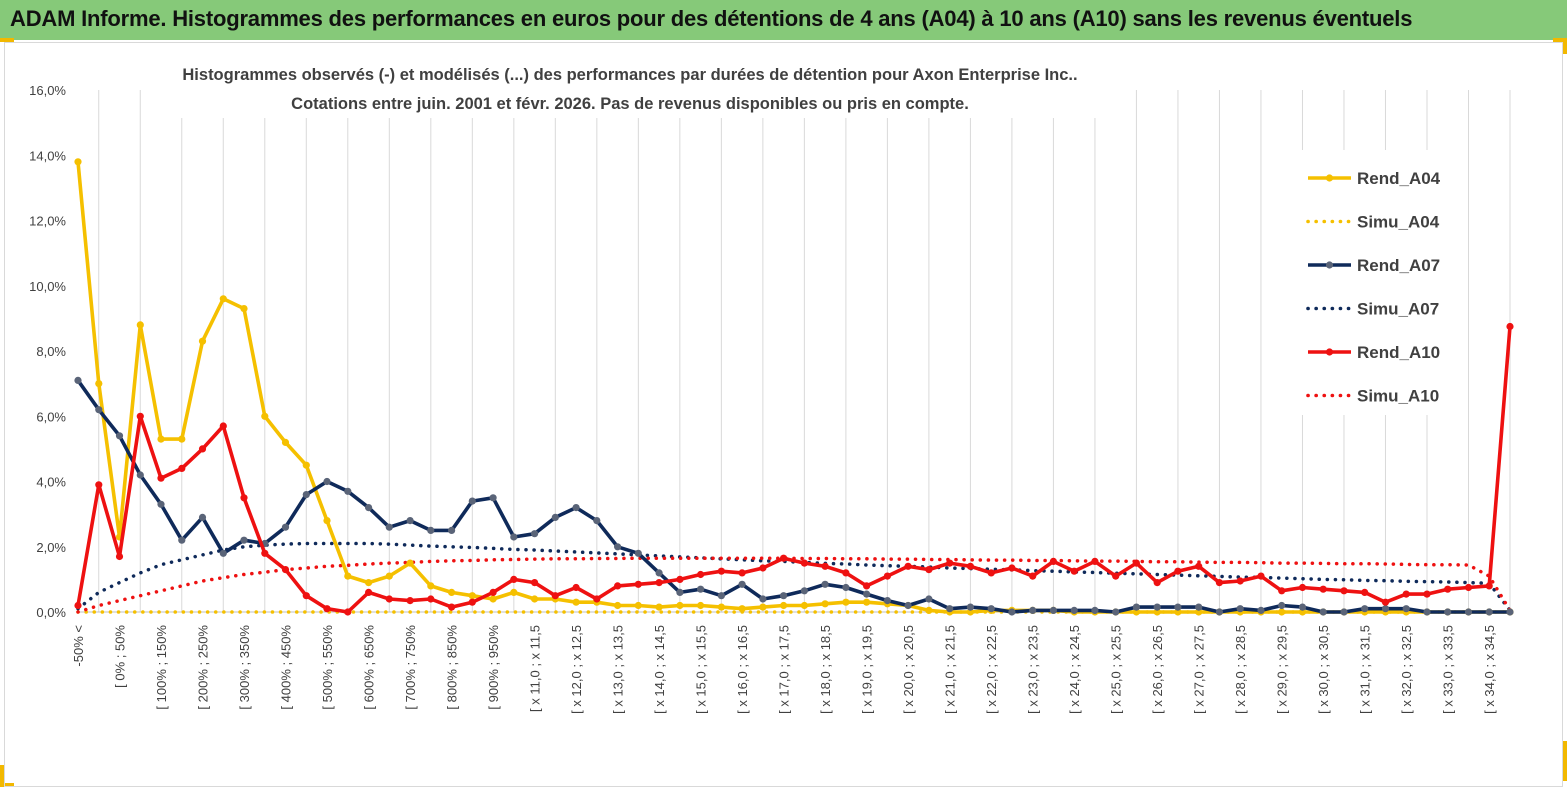 The width and height of the screenshot is (1567, 791). Describe the element at coordinates (51, 351) in the screenshot. I see `y-tick-label: 8,0%` at that location.